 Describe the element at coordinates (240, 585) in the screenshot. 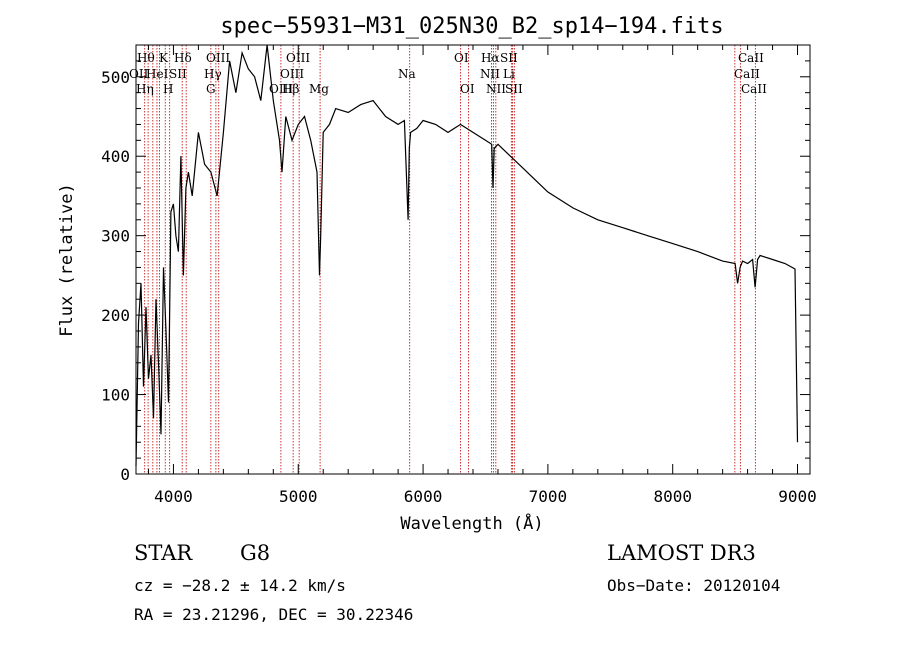

I see `redshift-cz: cz = −28.2 ± 14.2 km/s` at that location.